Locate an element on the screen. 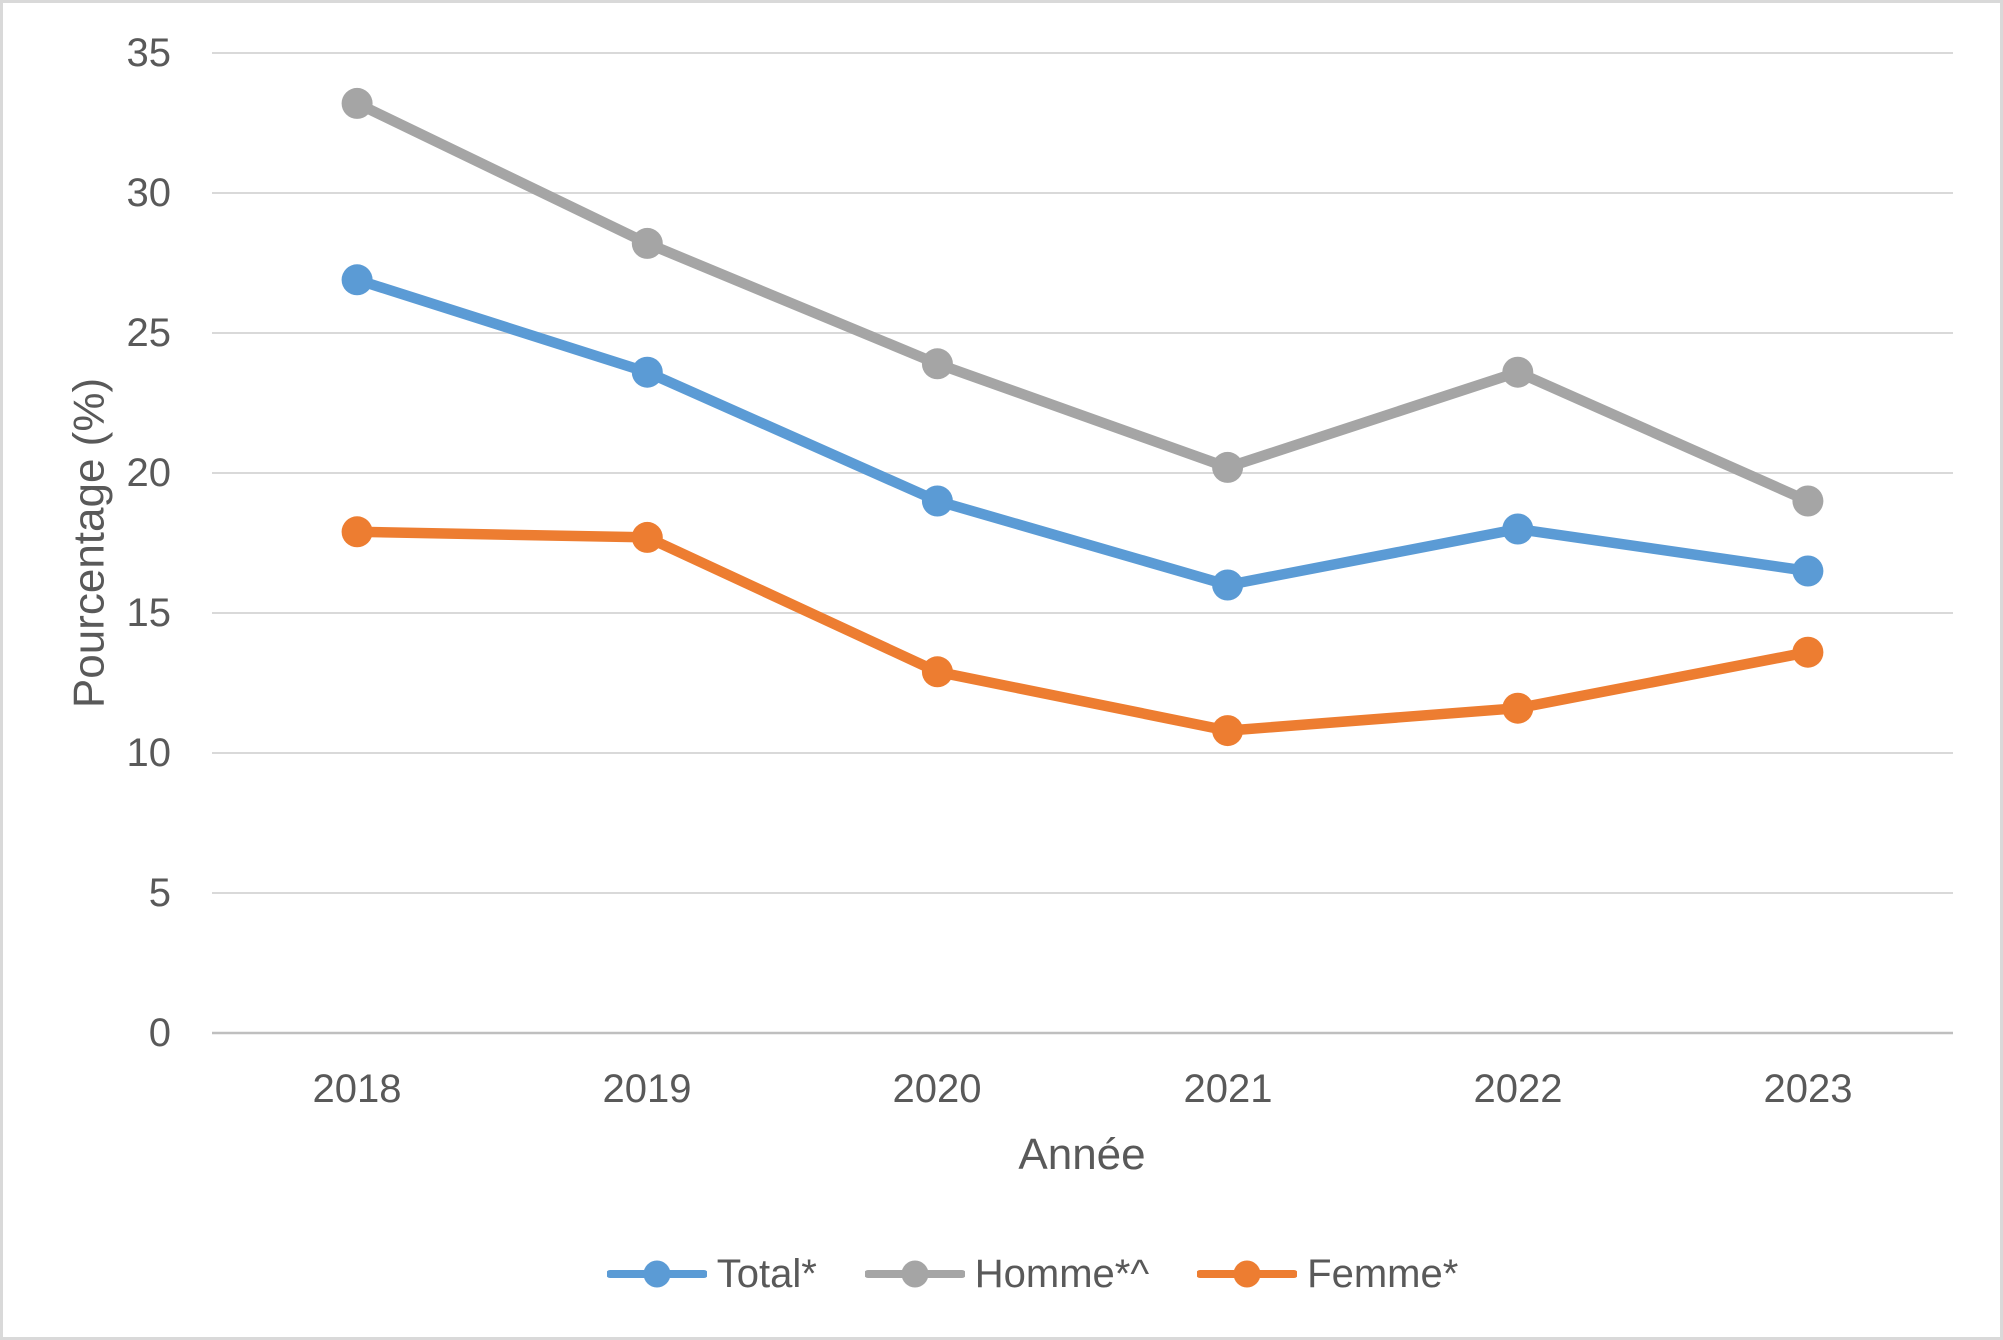  legend: Total* Homme*^ Femme* is located at coordinates (1001, 1274).